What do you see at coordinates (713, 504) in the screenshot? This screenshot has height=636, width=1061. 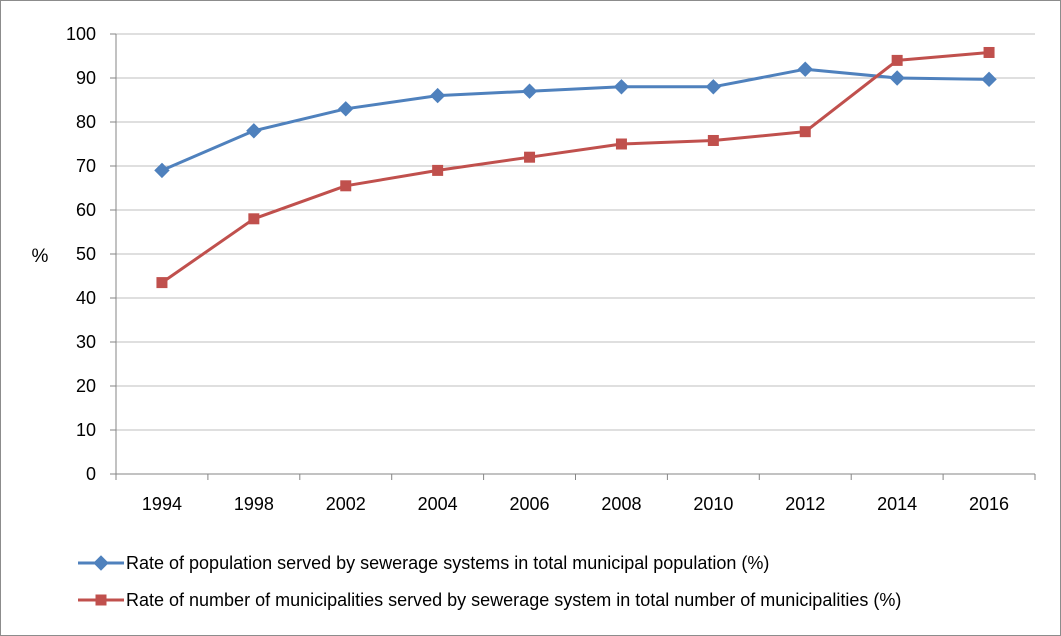 I see `x-tick-label: 2010` at bounding box center [713, 504].